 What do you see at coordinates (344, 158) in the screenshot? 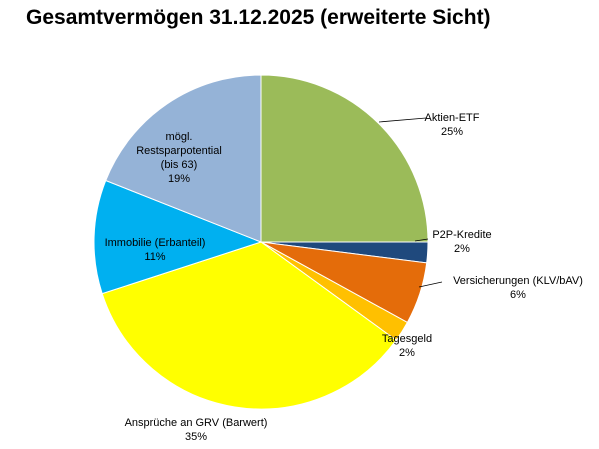
I see `pie-slice-aktien-etf` at bounding box center [344, 158].